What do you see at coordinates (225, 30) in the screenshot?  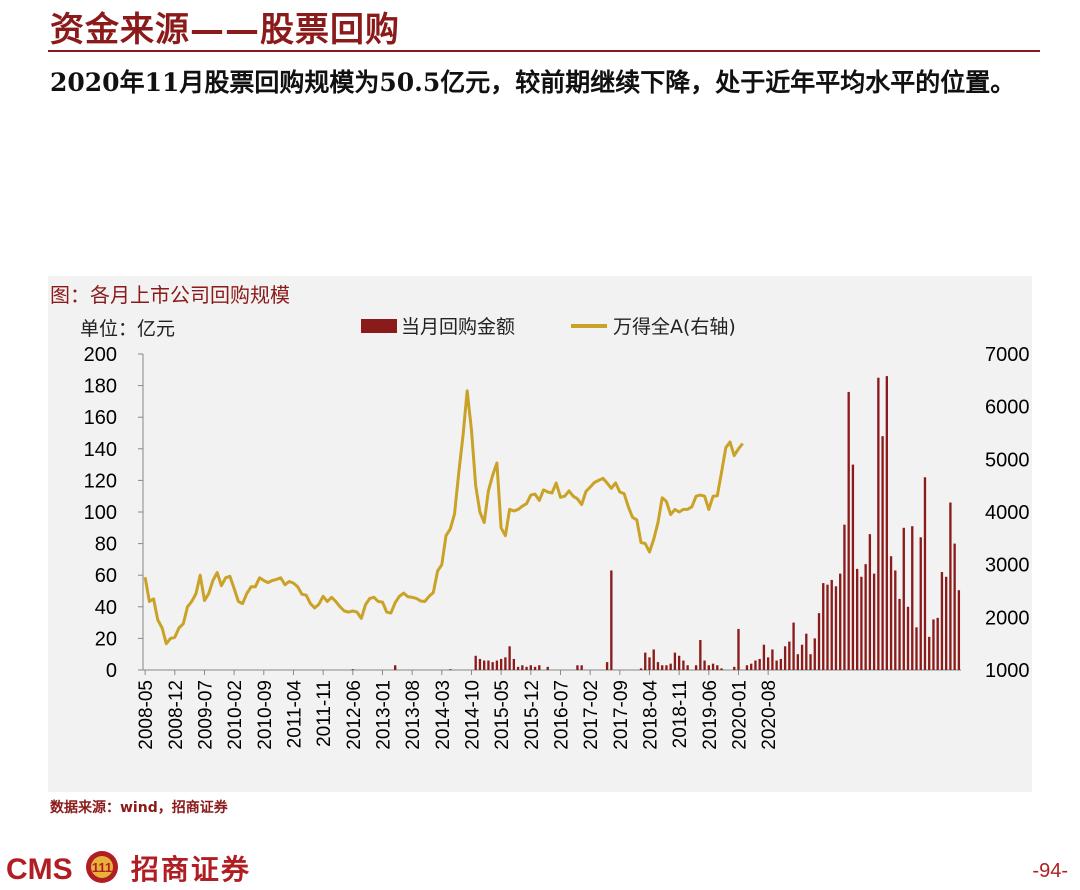 I see `page-title: 资金来源——股票回购` at bounding box center [225, 30].